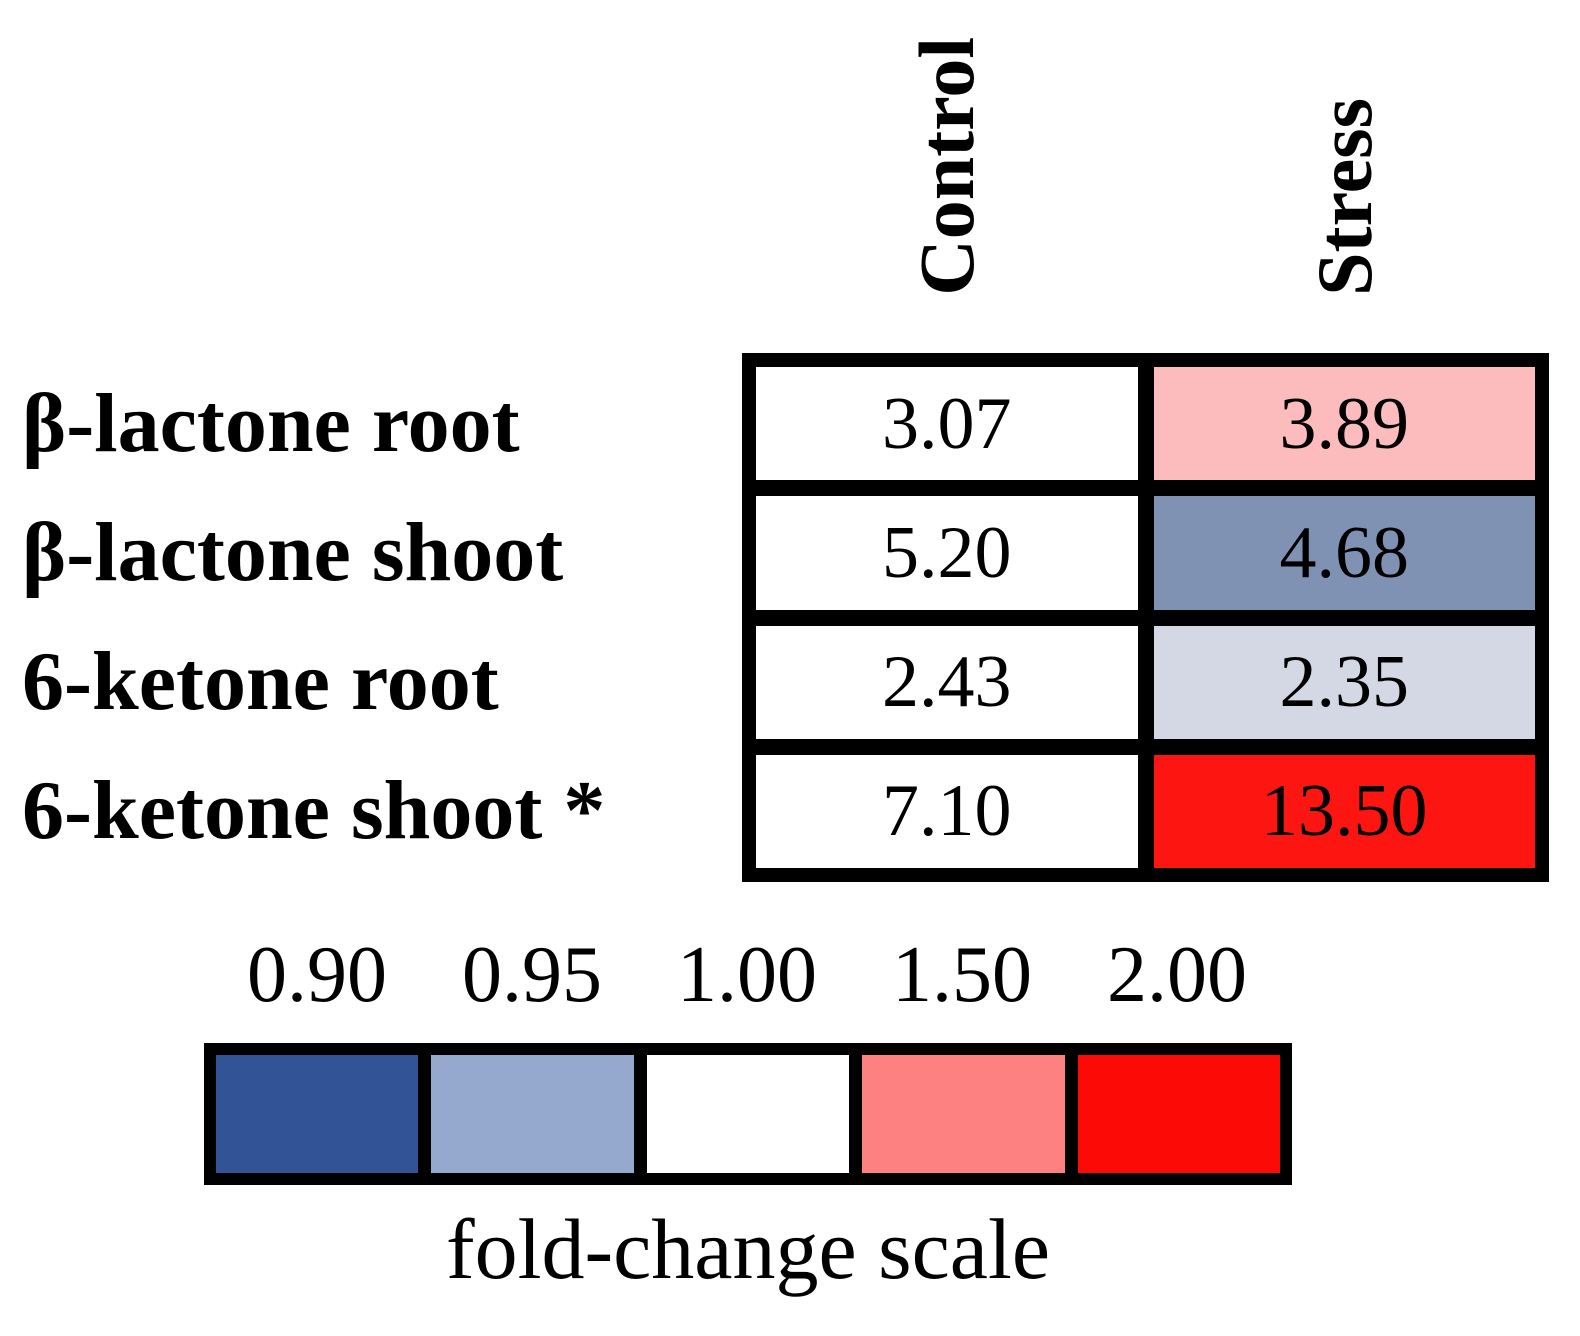 The image size is (1580, 1336). I want to click on column-header-control: Control, so click(946, 166).